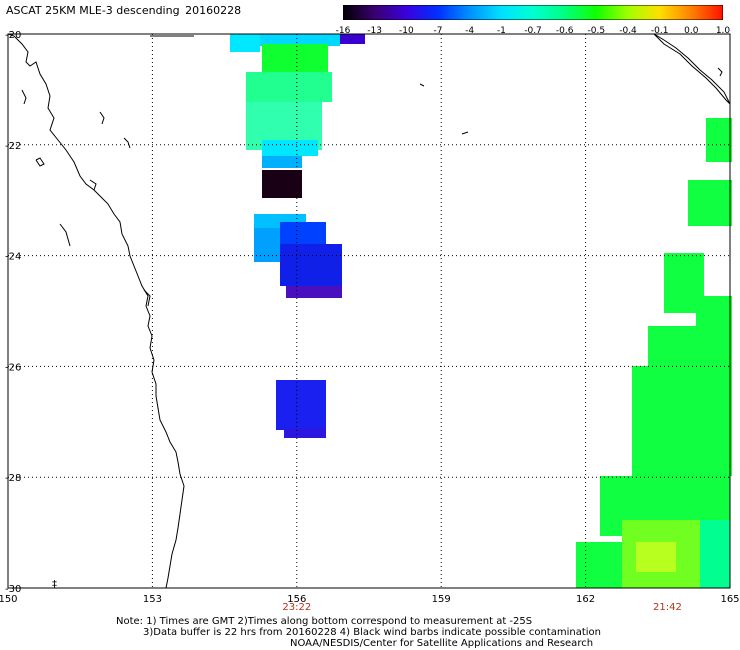  Describe the element at coordinates (343, 31) in the screenshot. I see `color-scale-label: -16` at that location.